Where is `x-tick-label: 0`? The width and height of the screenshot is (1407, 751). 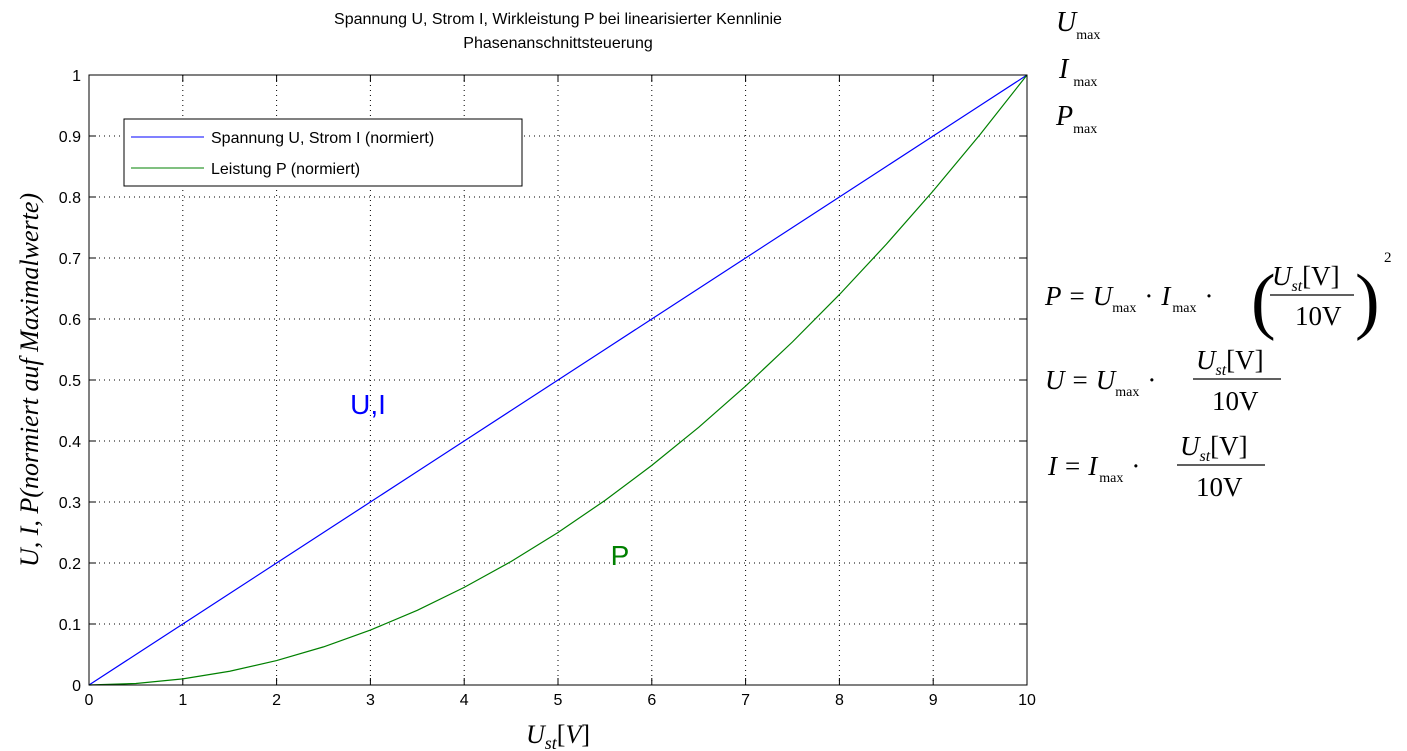
x-tick-label: 0 is located at coordinates (89, 700).